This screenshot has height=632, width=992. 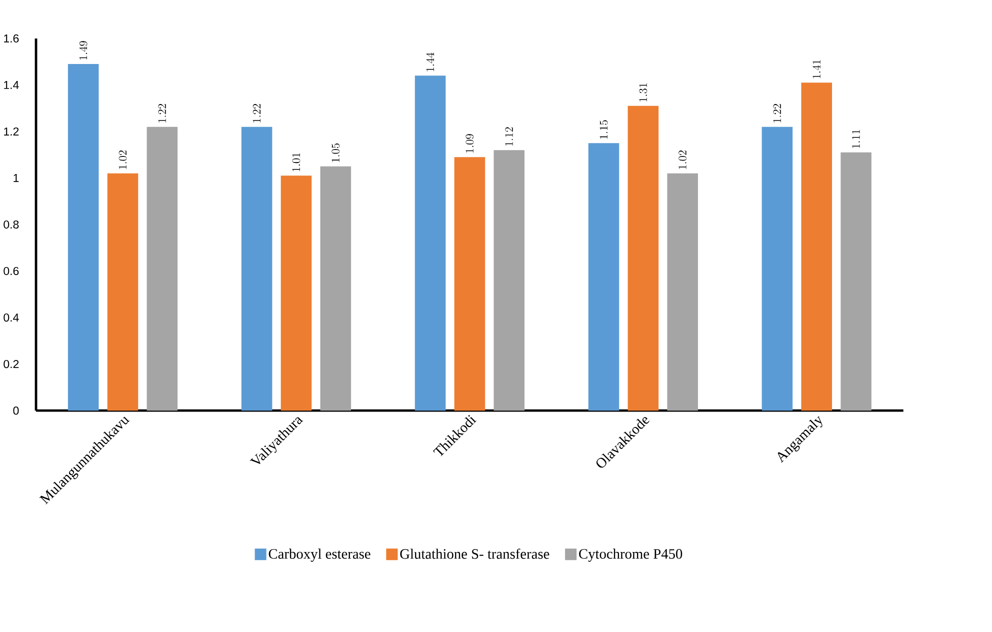 I want to click on y-tick-label: 1, so click(x=16, y=178).